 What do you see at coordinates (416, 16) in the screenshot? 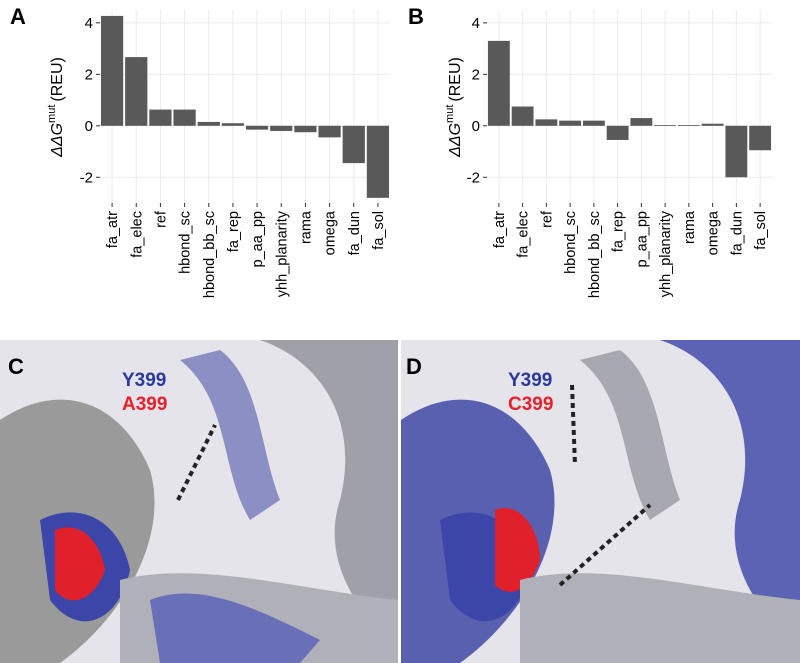
I see `panel-letter: B` at bounding box center [416, 16].